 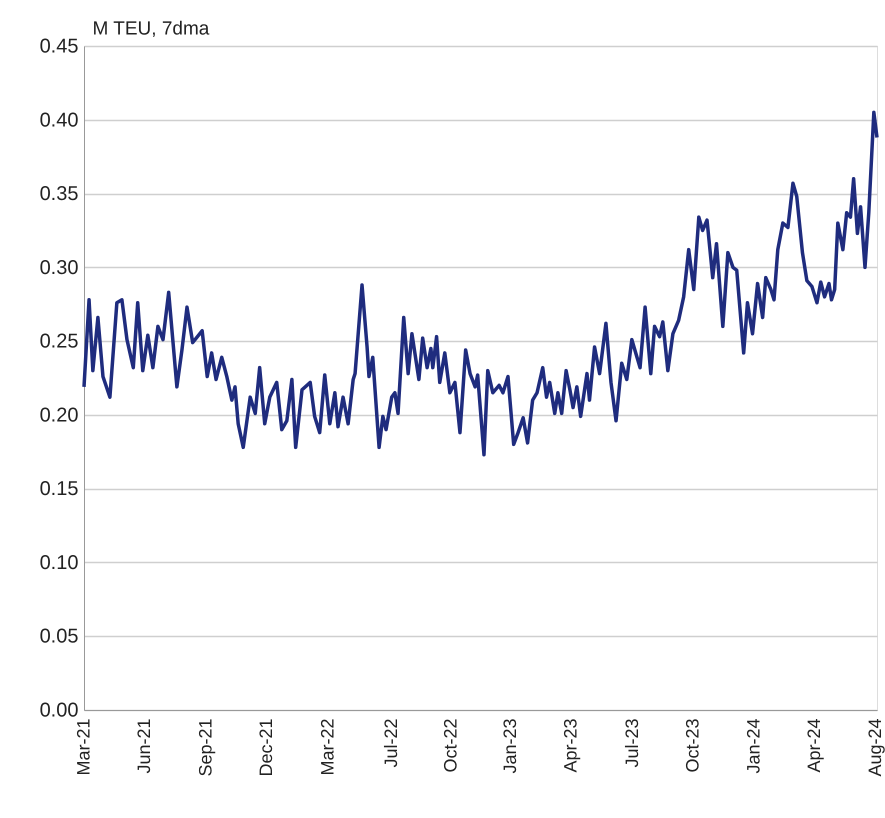 I want to click on y-tick-label: 0.10, so click(x=59, y=563).